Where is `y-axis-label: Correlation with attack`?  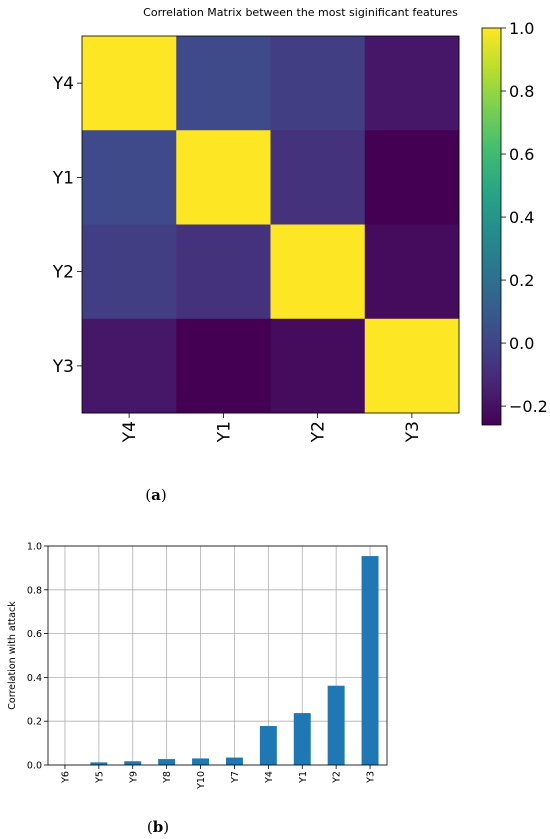
y-axis-label: Correlation with attack is located at coordinates (12, 655).